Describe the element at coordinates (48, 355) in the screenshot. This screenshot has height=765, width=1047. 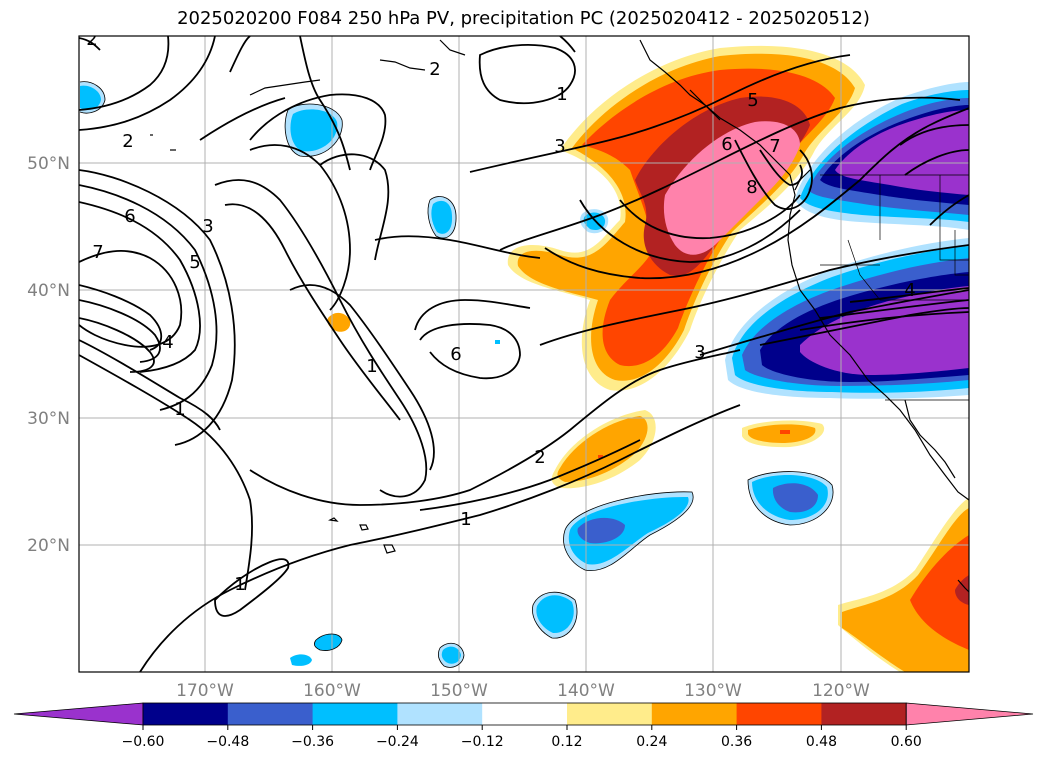
I see `latitude-labels: 50°N 40°N 30°N 20°N` at that location.